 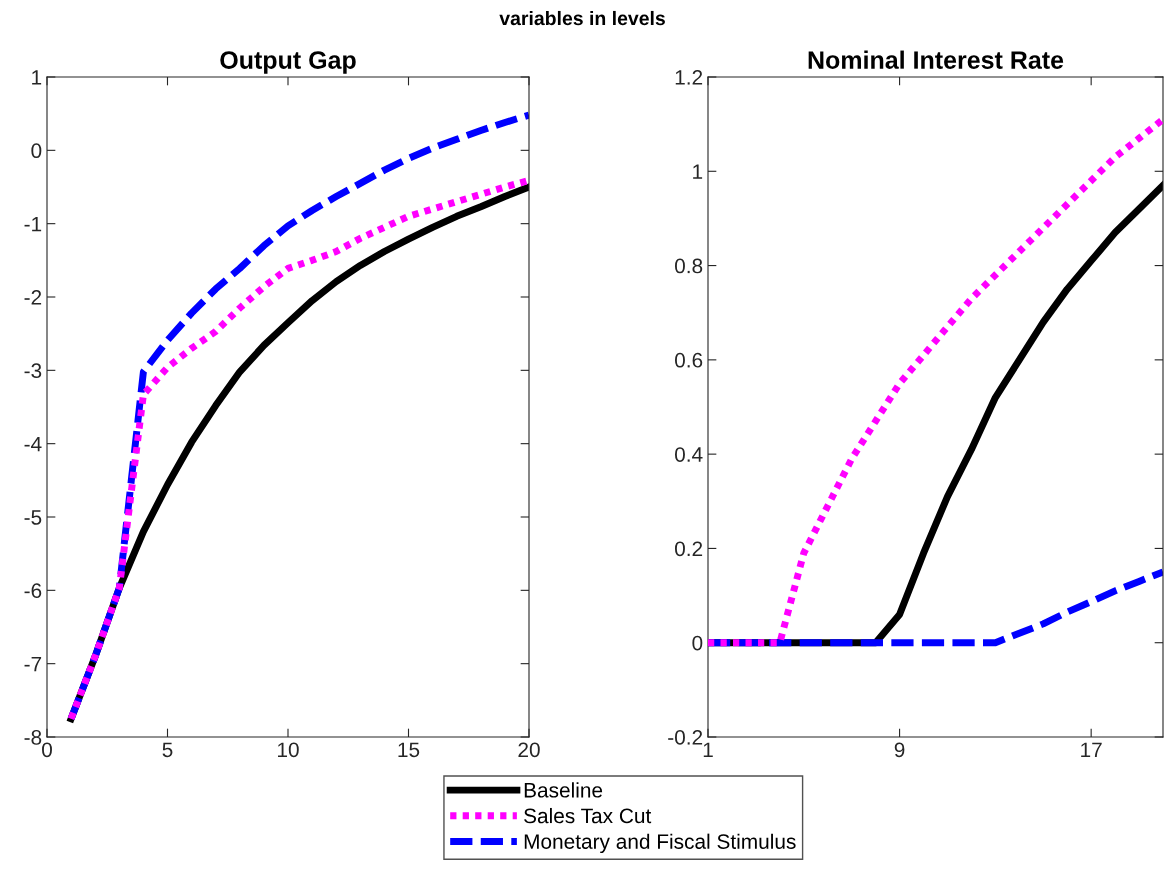 What do you see at coordinates (33, 224) in the screenshot?
I see `y-tick-label: -1` at bounding box center [33, 224].